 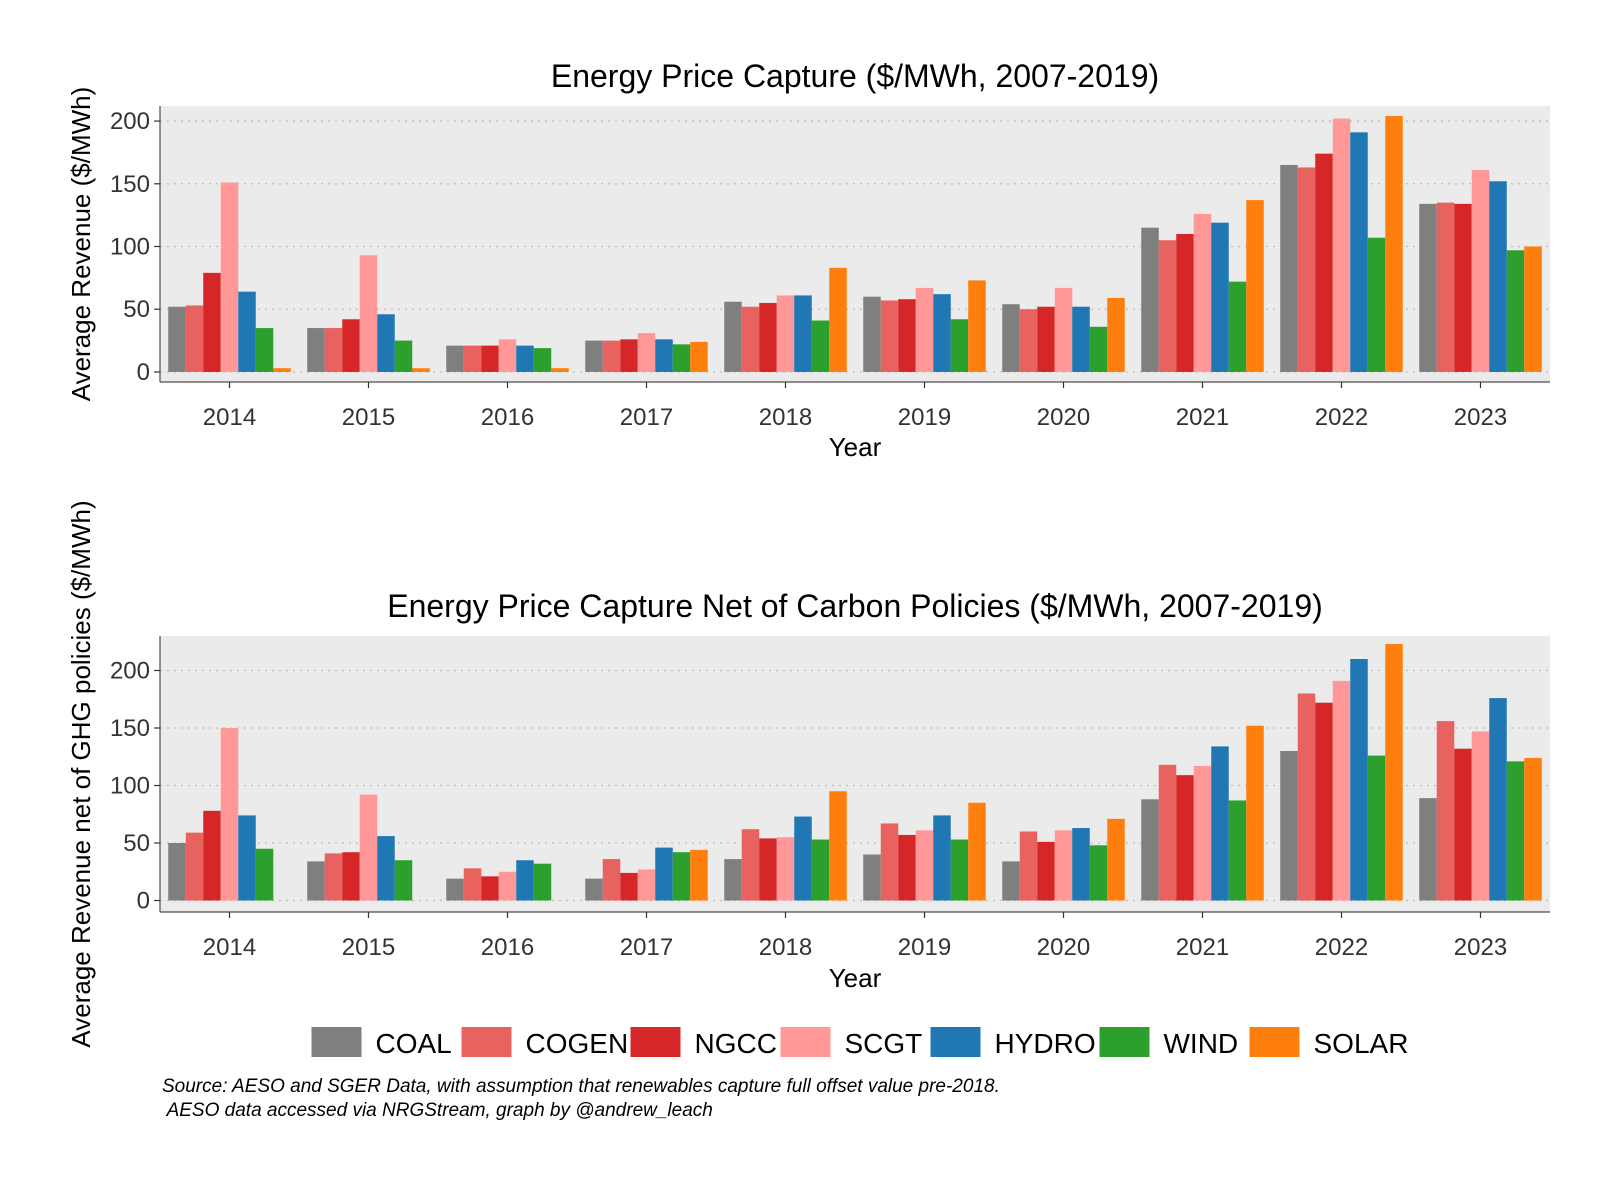 What do you see at coordinates (1480, 417) in the screenshot?
I see `x-tick-label-2023: 2023` at bounding box center [1480, 417].